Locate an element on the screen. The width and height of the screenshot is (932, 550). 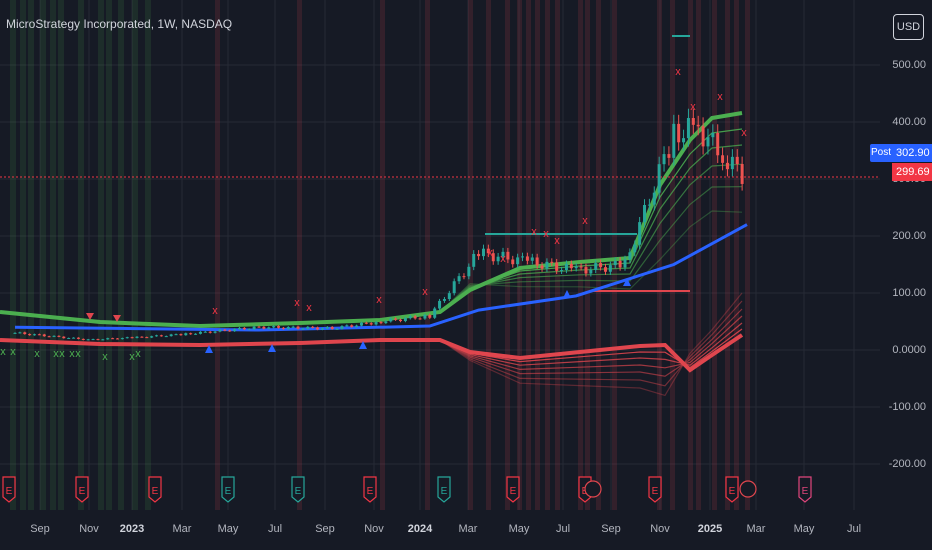
last-price-tag: 299.69 is located at coordinates (912, 172).